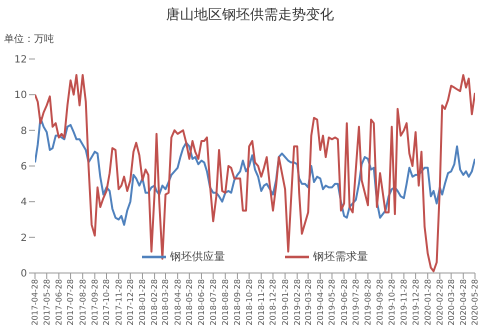 The image size is (500, 335). What do you see at coordinates (427, 302) in the screenshot?
I see `x-tick-label: 2020-01-28` at bounding box center [427, 302].